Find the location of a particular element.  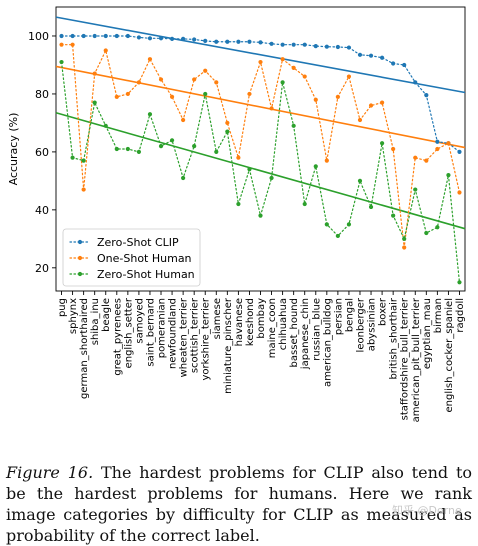

y-tick-label: 100 is located at coordinates (38, 36).